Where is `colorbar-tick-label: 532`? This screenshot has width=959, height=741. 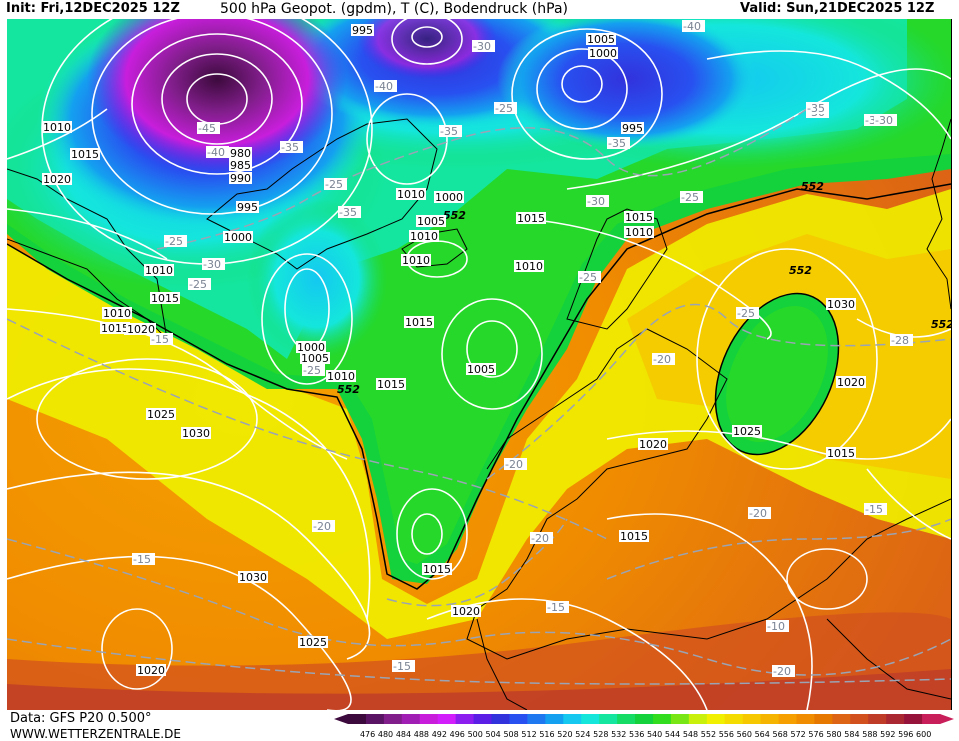
colorbar-tick-label: 532 is located at coordinates (618, 734).